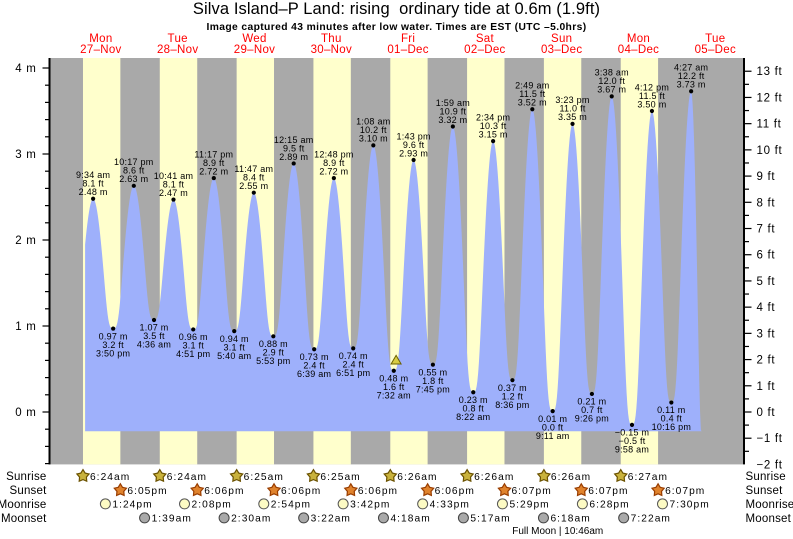 The width and height of the screenshot is (793, 539). What do you see at coordinates (25, 69) in the screenshot?
I see `left-axis-tick-label: 4 m` at bounding box center [25, 69].